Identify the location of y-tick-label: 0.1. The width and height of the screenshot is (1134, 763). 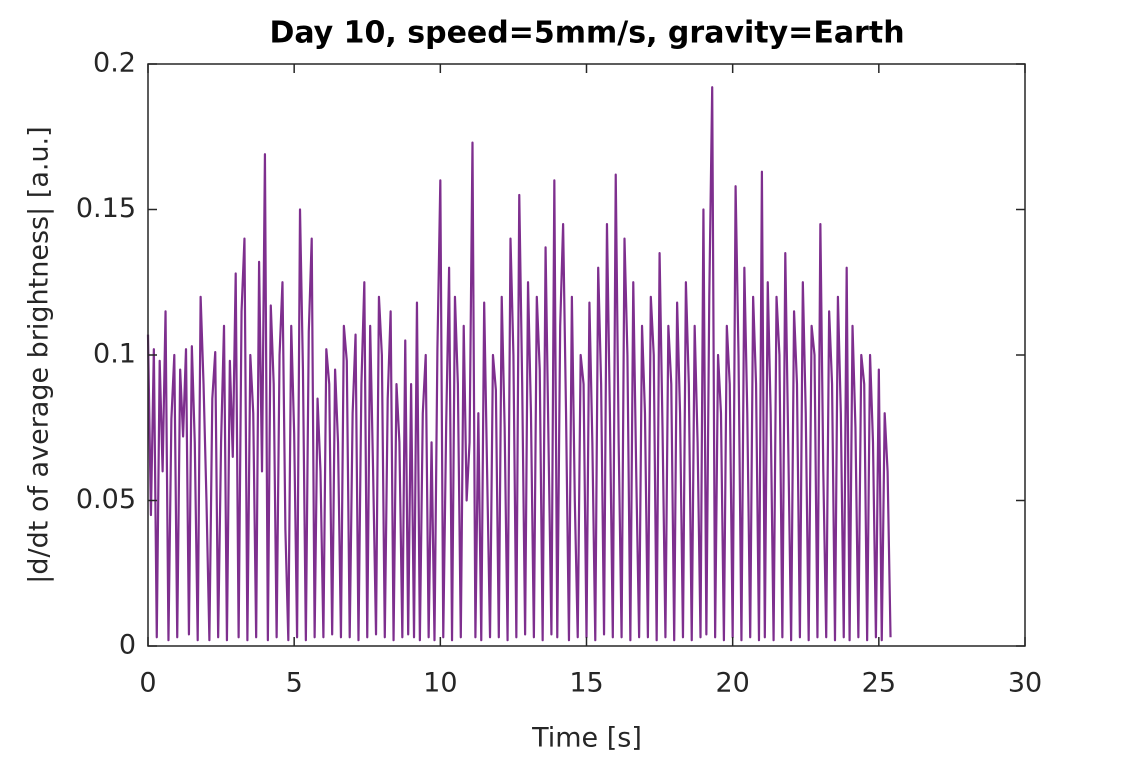
(114, 354).